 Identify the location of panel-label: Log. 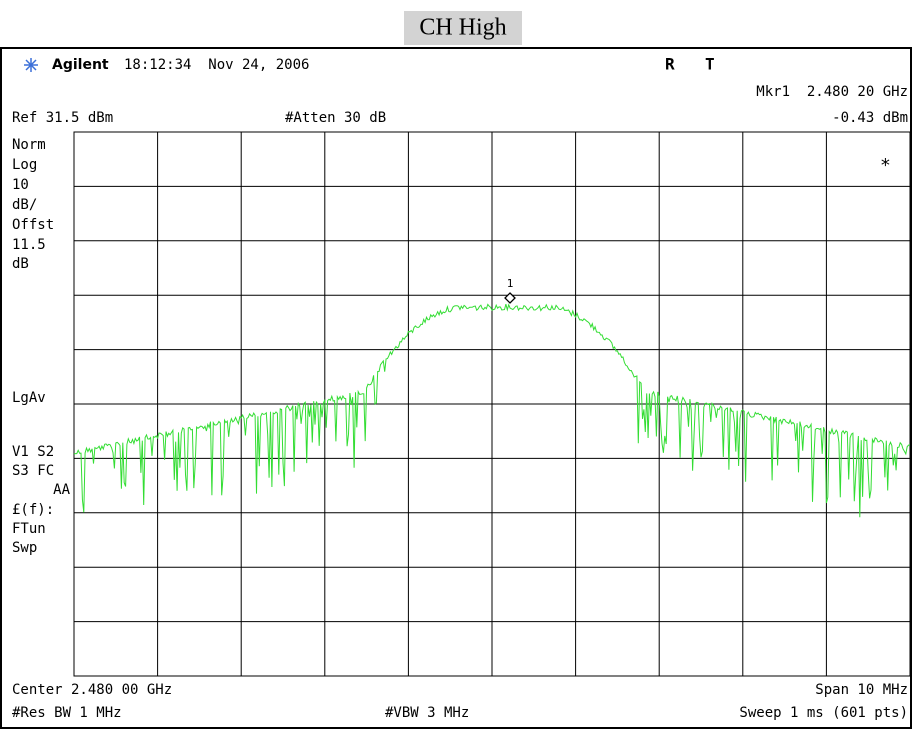
(24, 165).